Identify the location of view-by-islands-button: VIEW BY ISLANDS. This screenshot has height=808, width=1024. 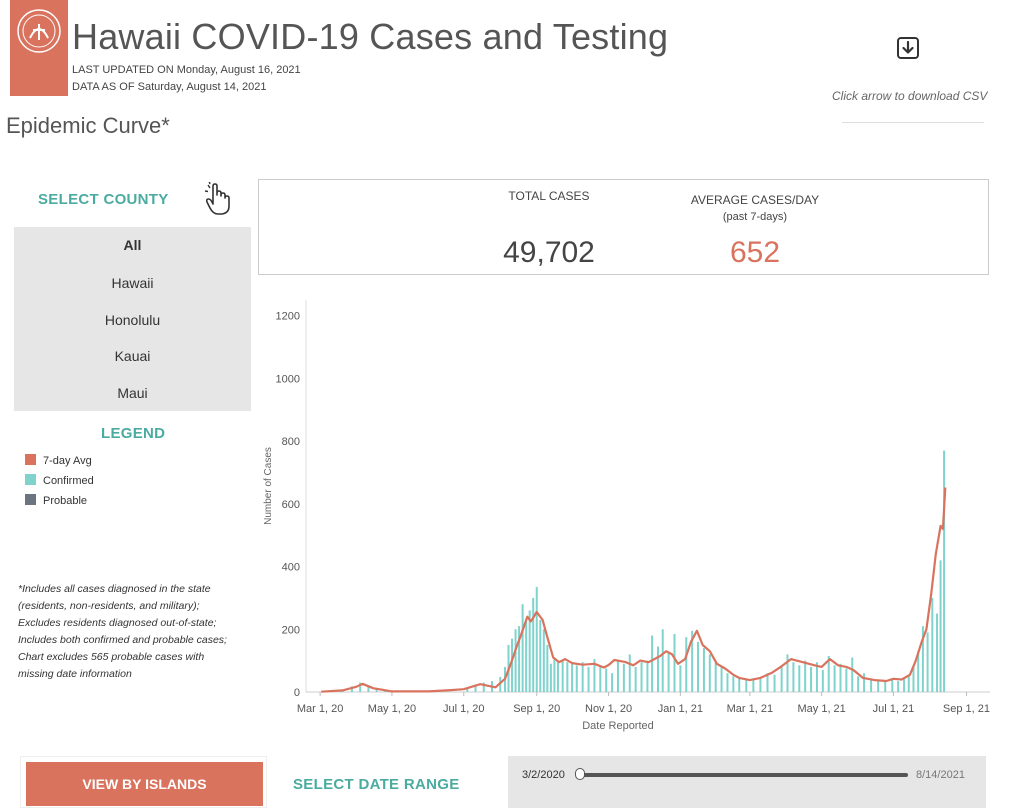
(144, 784).